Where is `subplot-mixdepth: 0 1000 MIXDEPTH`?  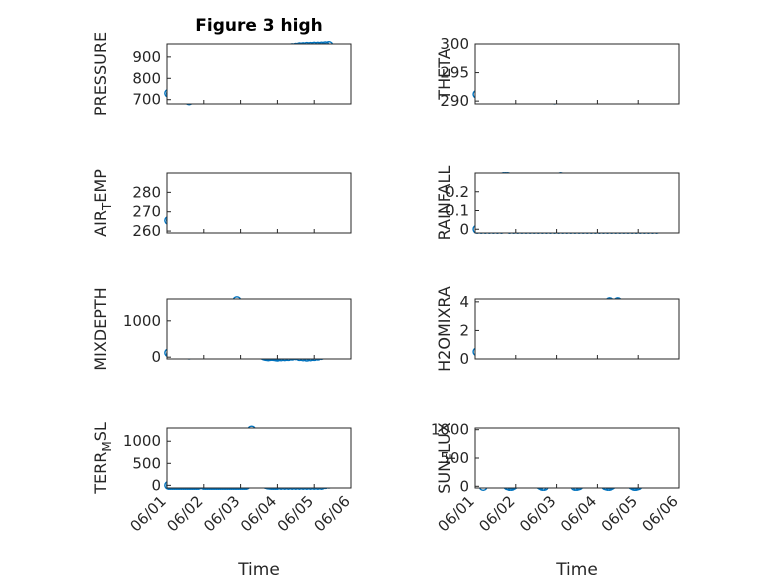
subplot-mixdepth: 0 1000 MIXDEPTH is located at coordinates (221, 329).